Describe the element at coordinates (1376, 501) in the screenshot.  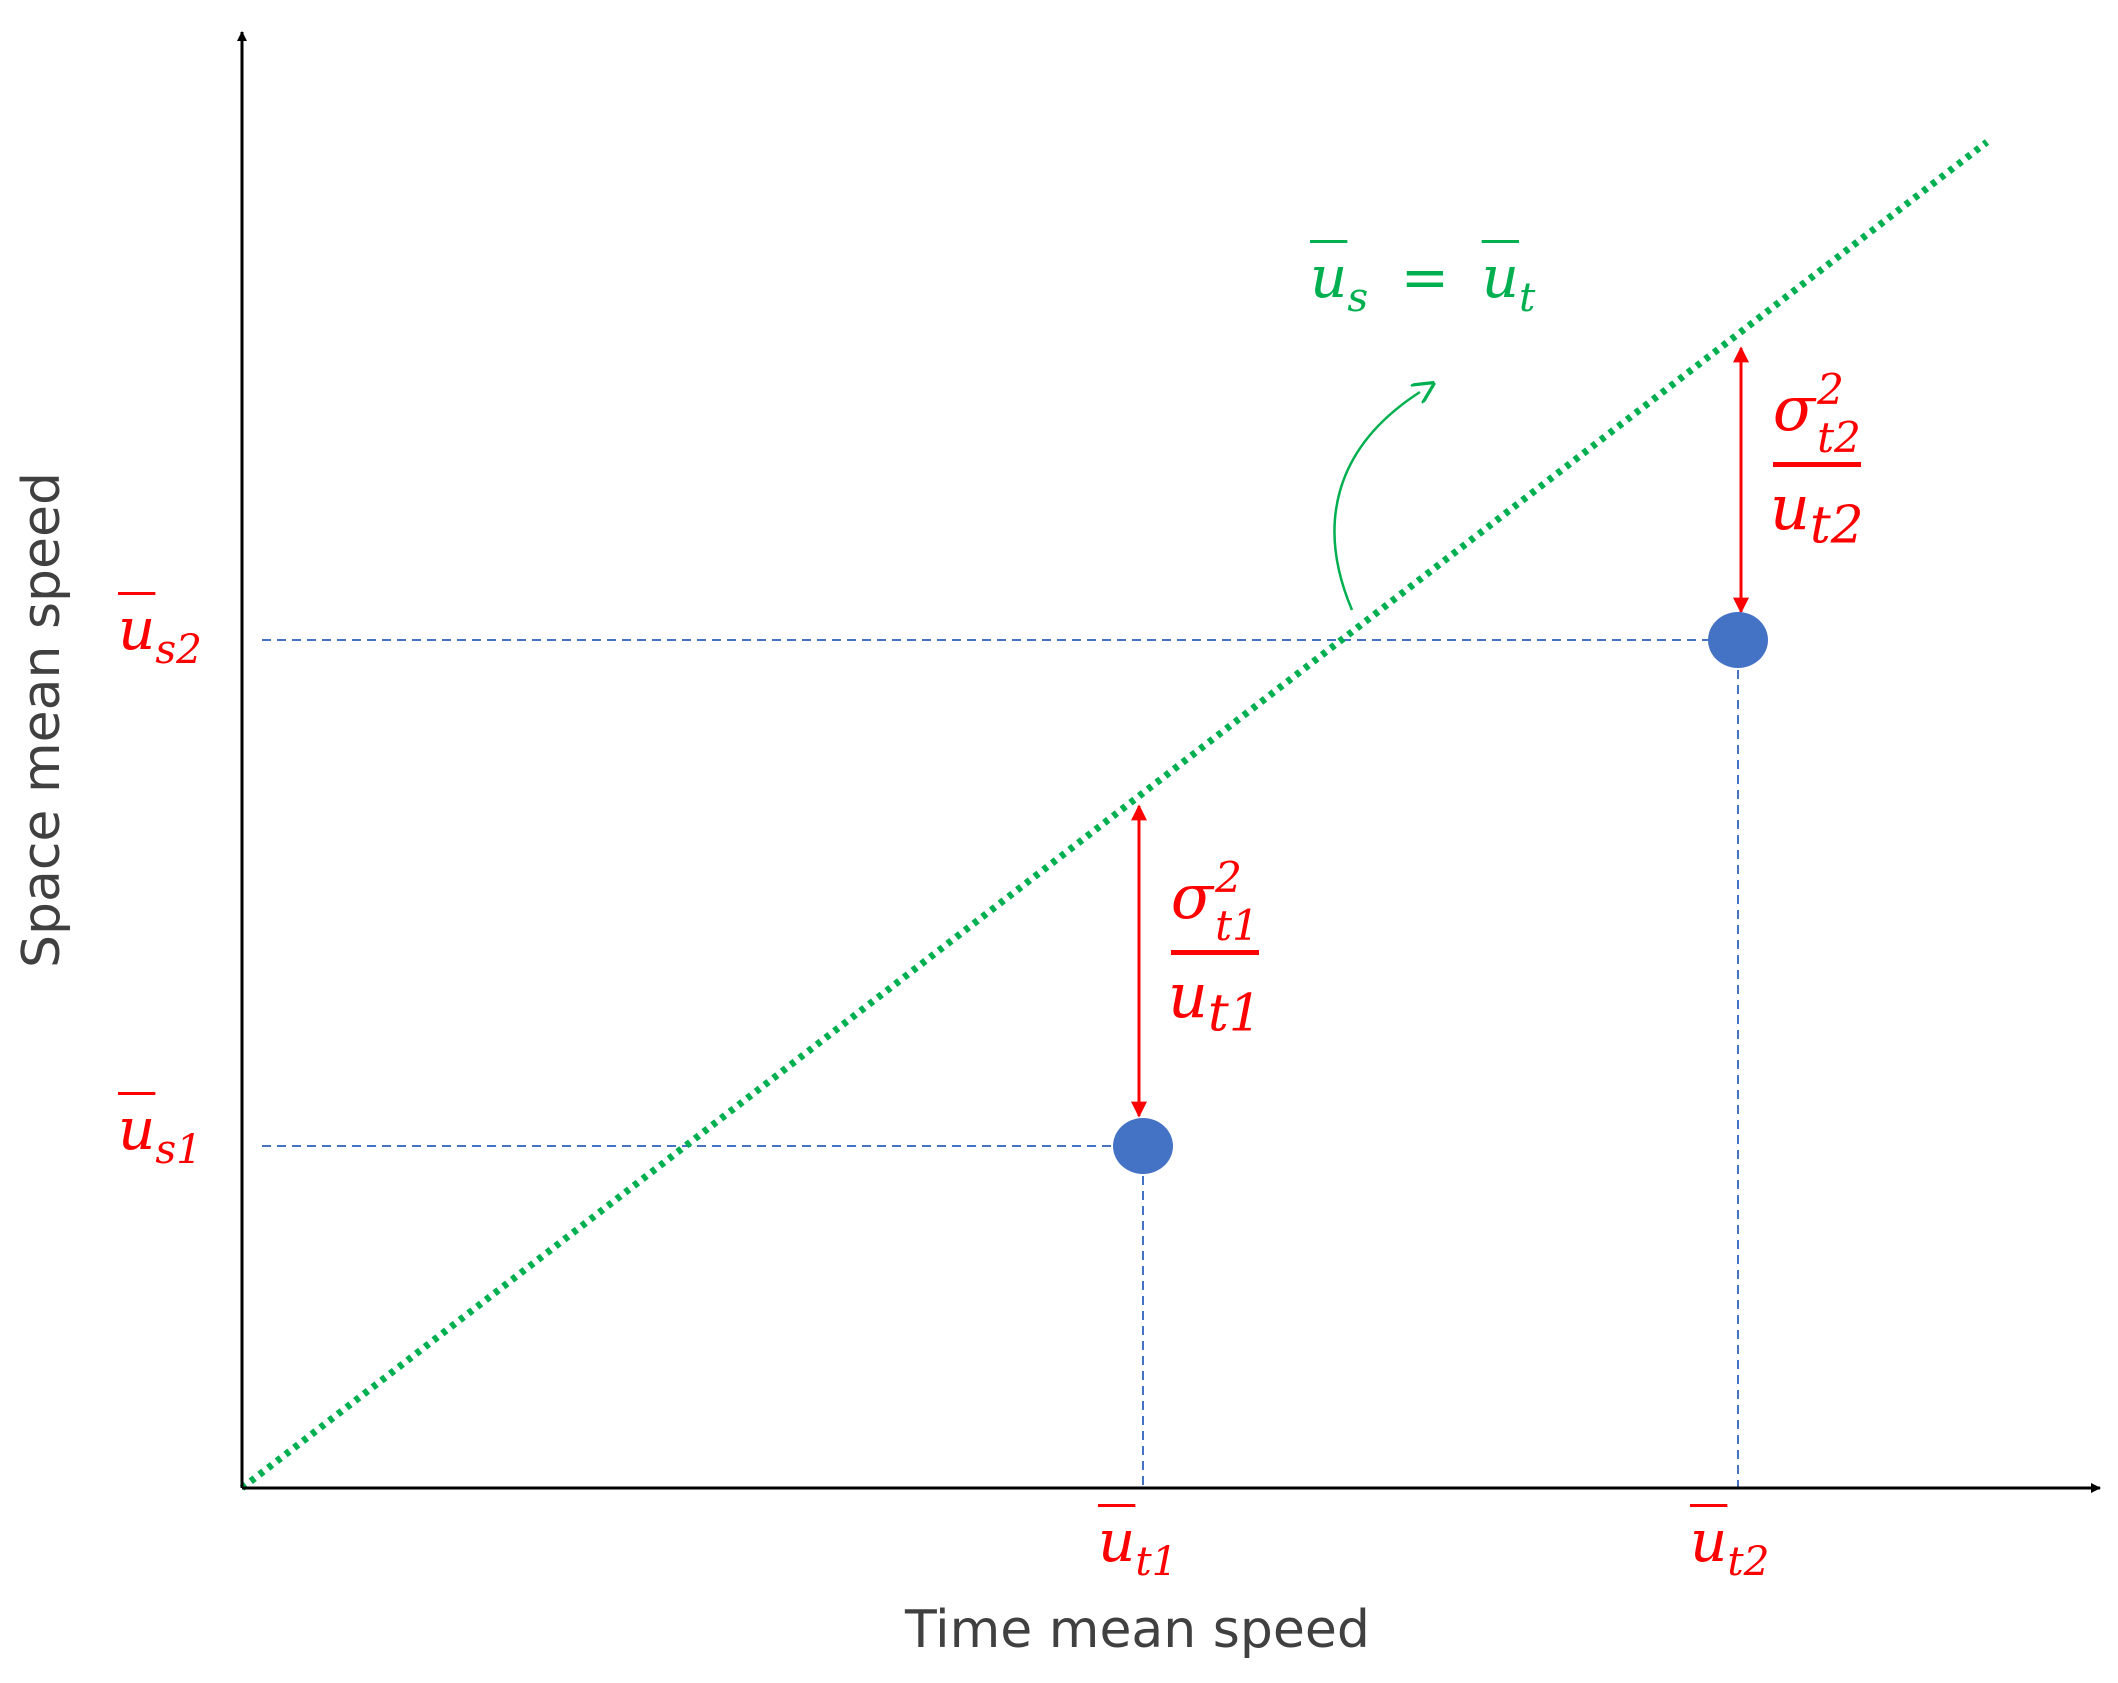
I see `identity-pointer-arrow` at that location.